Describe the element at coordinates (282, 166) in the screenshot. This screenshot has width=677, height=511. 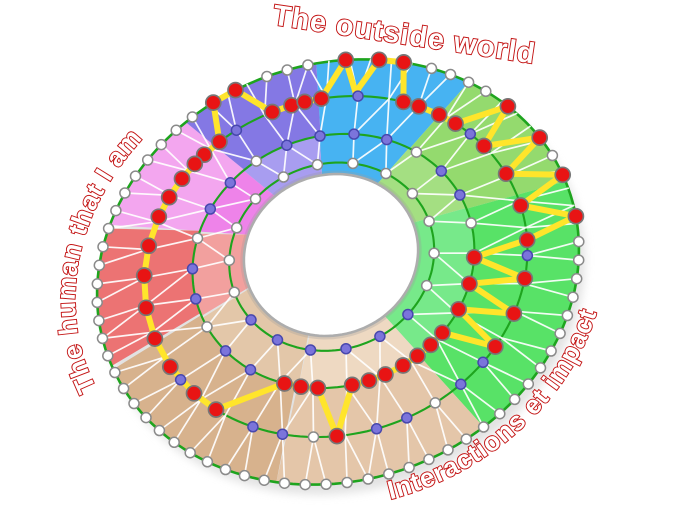
I see `sector-purple-inner` at that location.